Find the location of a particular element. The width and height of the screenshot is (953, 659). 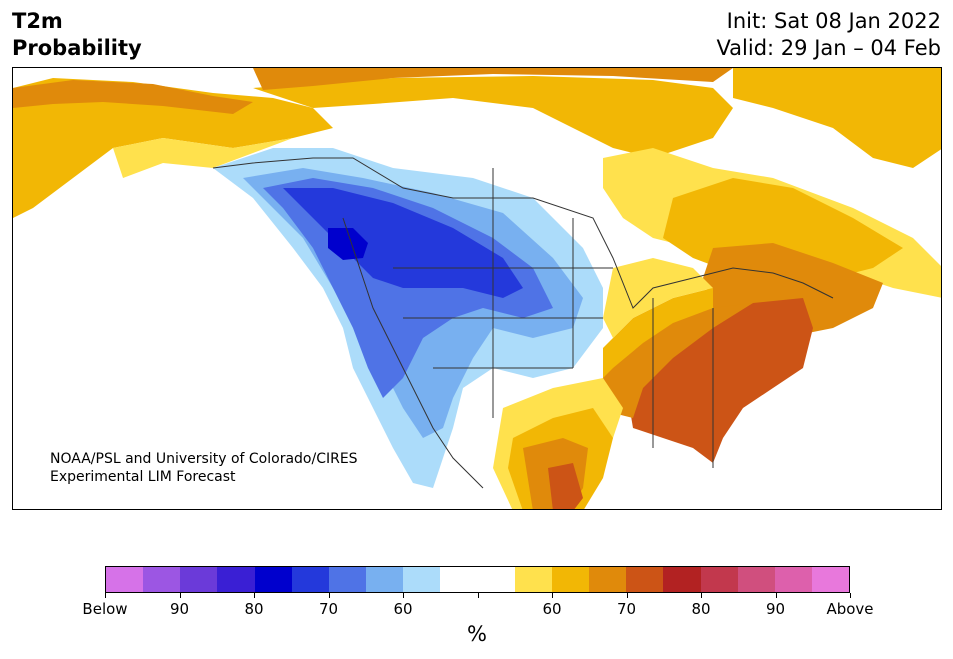

alaska-north-orange is located at coordinates (133, 97).